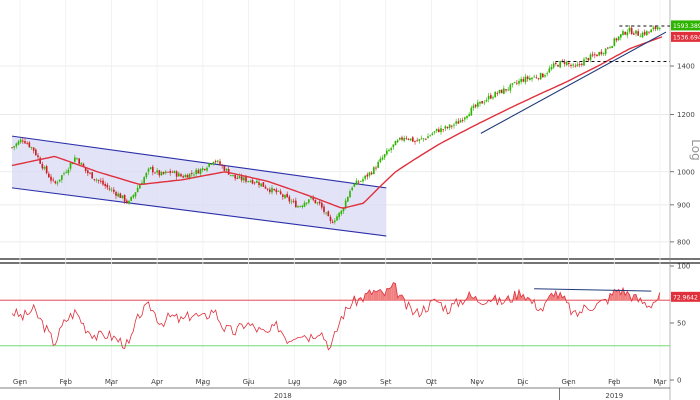 This screenshot has height=400, width=700. What do you see at coordinates (340, 382) in the screenshot?
I see `month-label: Ago` at bounding box center [340, 382].